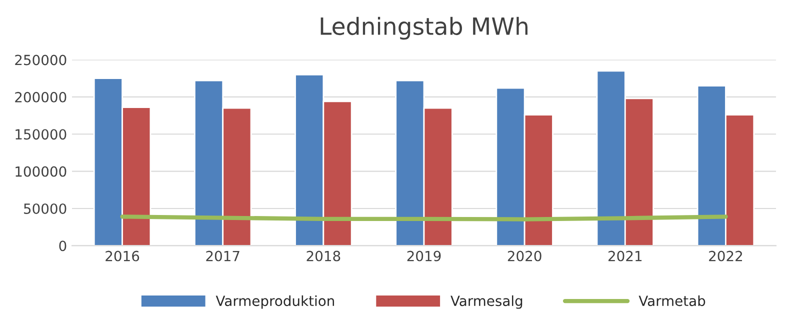  What do you see at coordinates (725, 256) in the screenshot?
I see `x-tick-label: 2022` at bounding box center [725, 256].